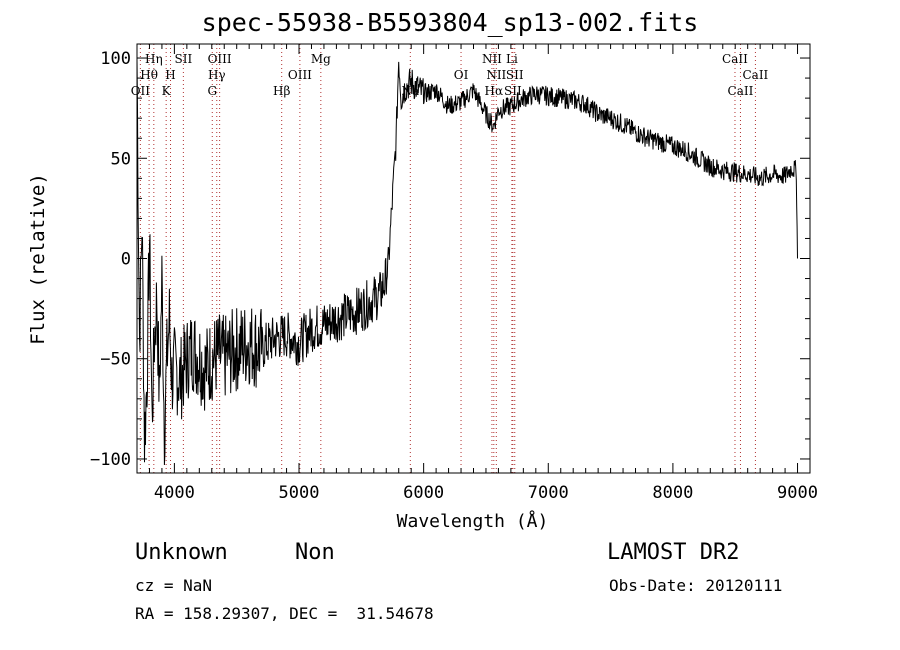  I want to click on line-label: Hβ, so click(281, 91).